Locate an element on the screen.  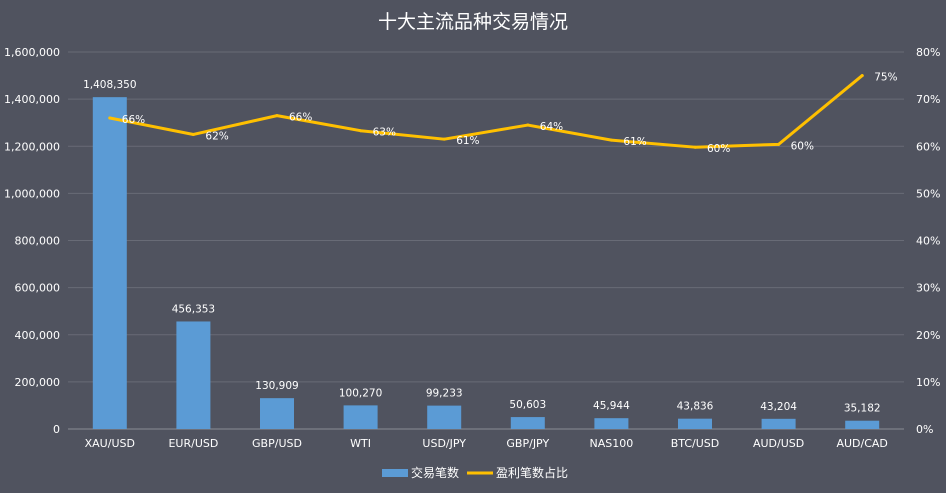
category-label: GBP/JPY is located at coordinates (527, 443).